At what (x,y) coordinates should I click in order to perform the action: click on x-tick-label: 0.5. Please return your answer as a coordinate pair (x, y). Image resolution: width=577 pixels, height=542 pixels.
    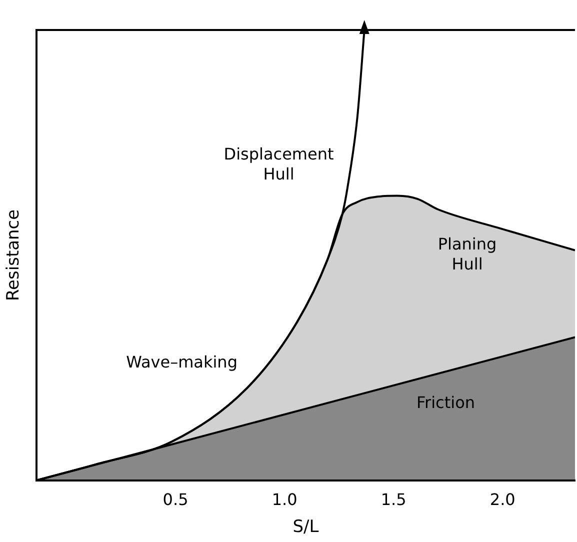
    Looking at the image, I should click on (175, 500).